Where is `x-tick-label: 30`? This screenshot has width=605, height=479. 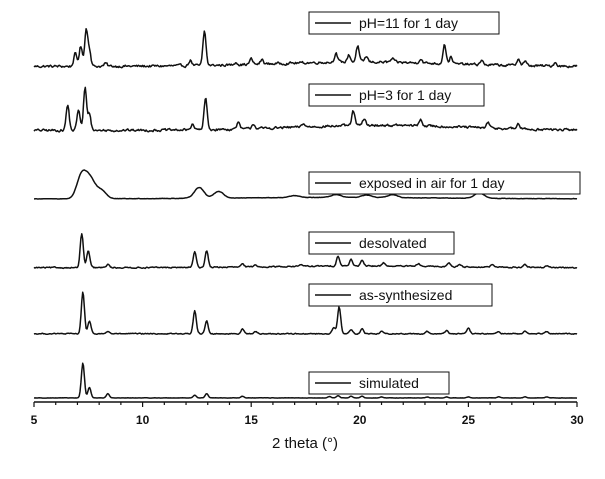
x-tick-label: 30 is located at coordinates (577, 420).